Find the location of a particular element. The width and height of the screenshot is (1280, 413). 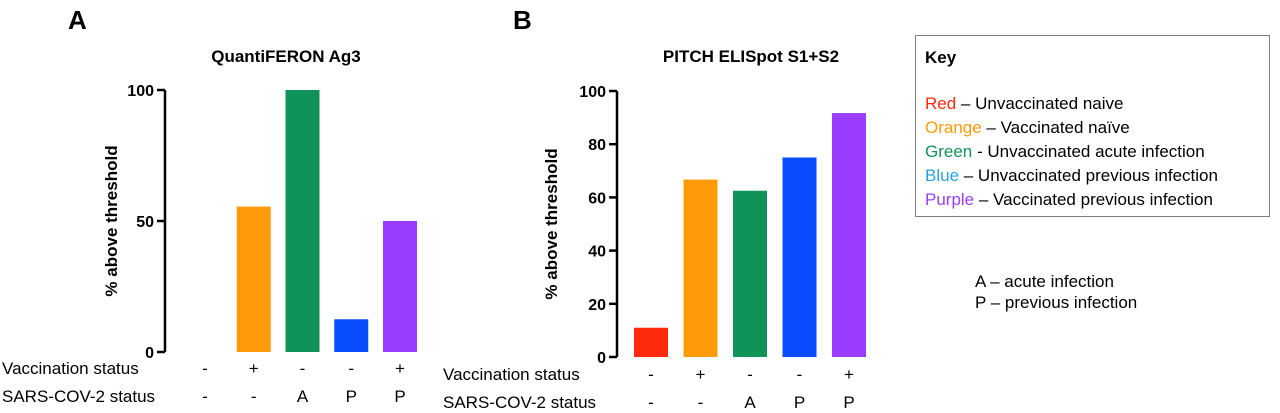

bar-red is located at coordinates (651, 342).